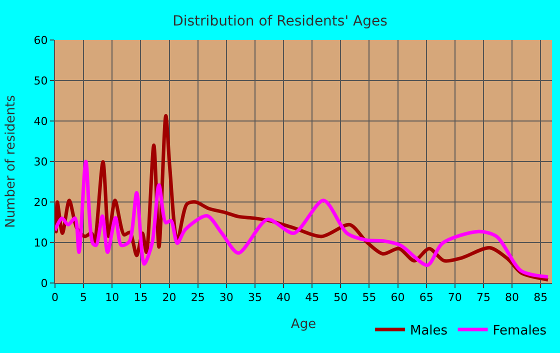 Image resolution: width=560 pixels, height=353 pixels. Describe the element at coordinates (519, 331) in the screenshot. I see `legend-label: Females` at that location.